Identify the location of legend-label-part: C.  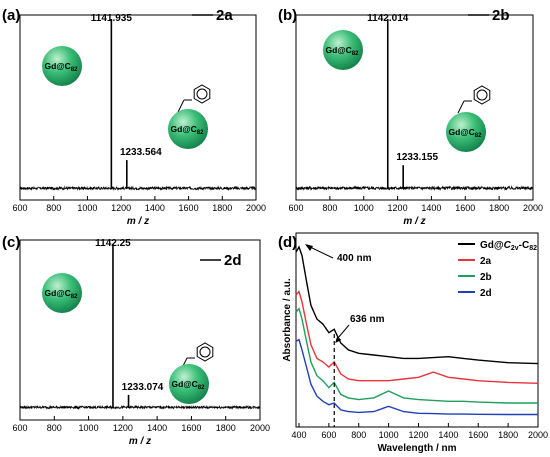
(508, 245).